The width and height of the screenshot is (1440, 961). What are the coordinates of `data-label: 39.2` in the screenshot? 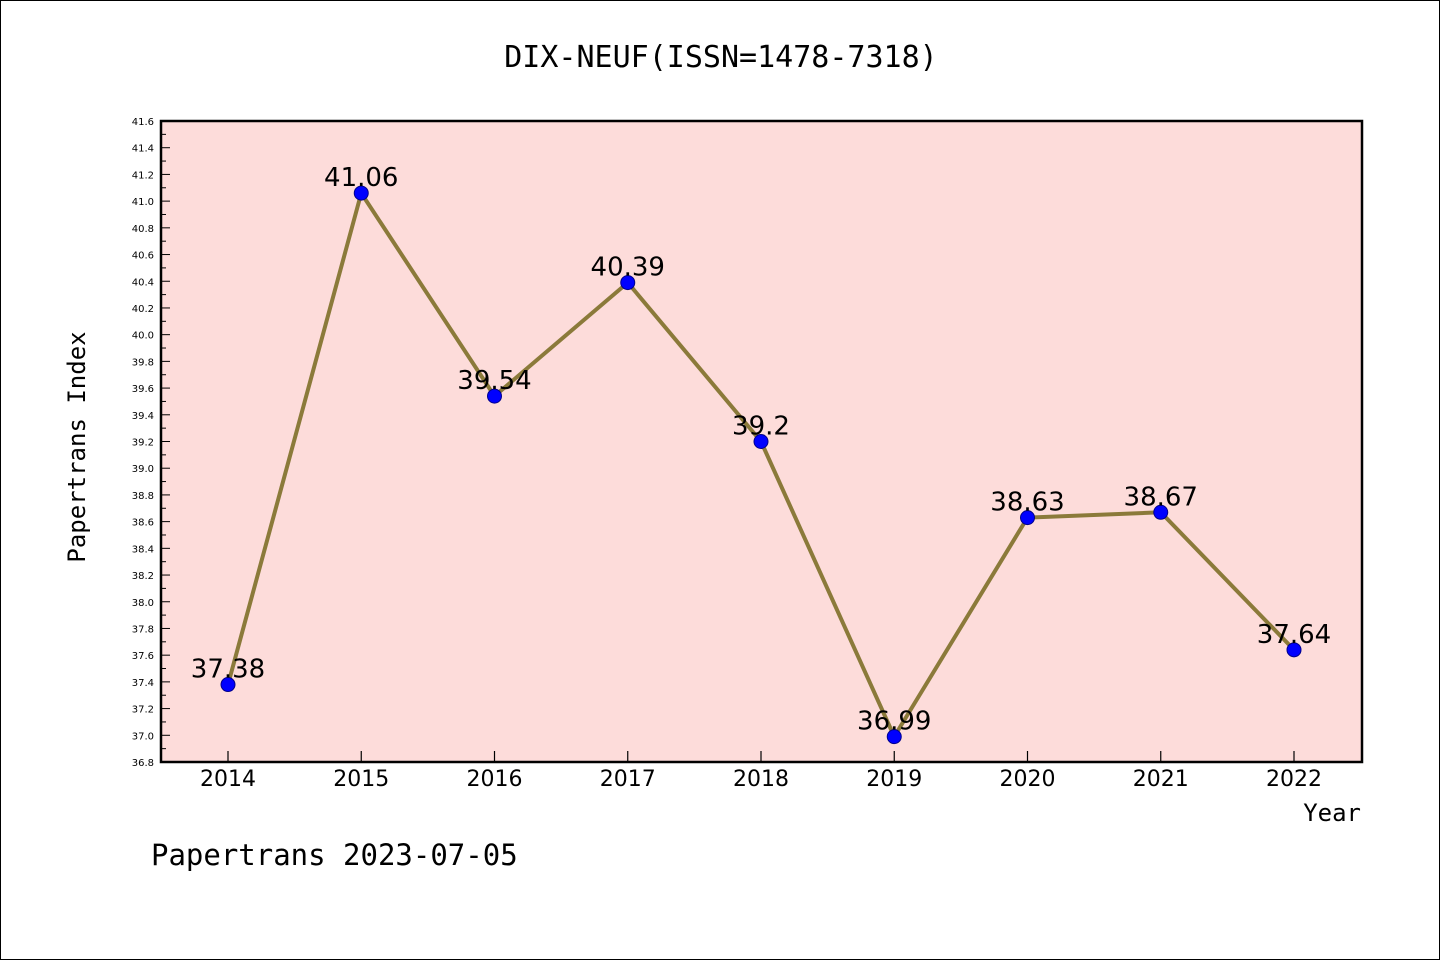 It's located at (761, 427).